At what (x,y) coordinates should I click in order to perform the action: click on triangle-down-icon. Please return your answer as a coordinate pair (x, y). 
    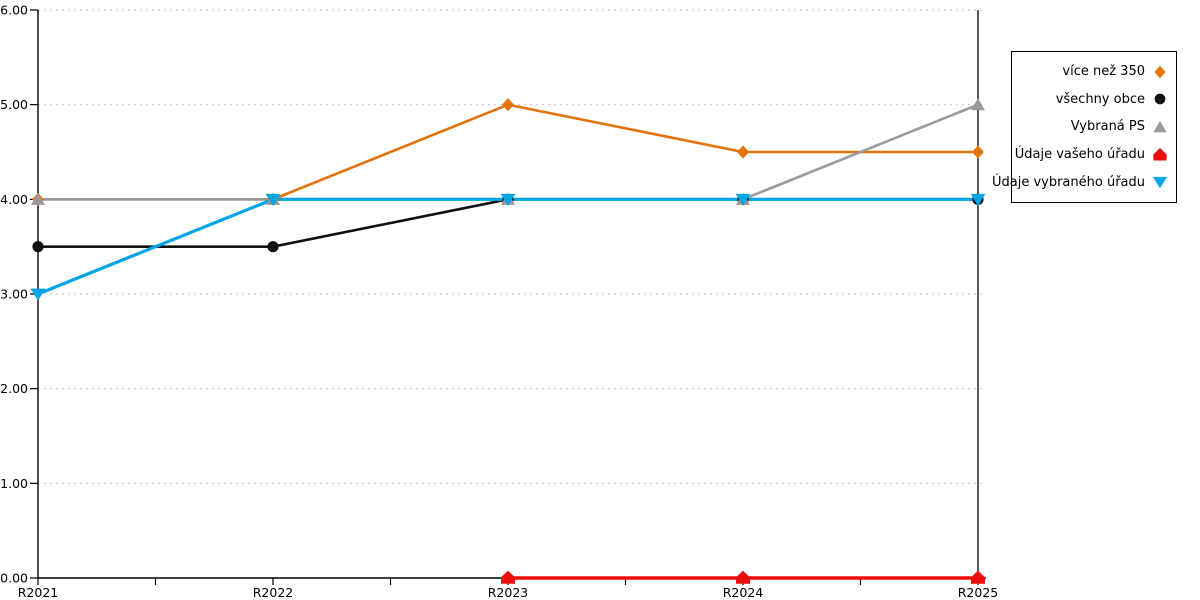
    Looking at the image, I should click on (1160, 182).